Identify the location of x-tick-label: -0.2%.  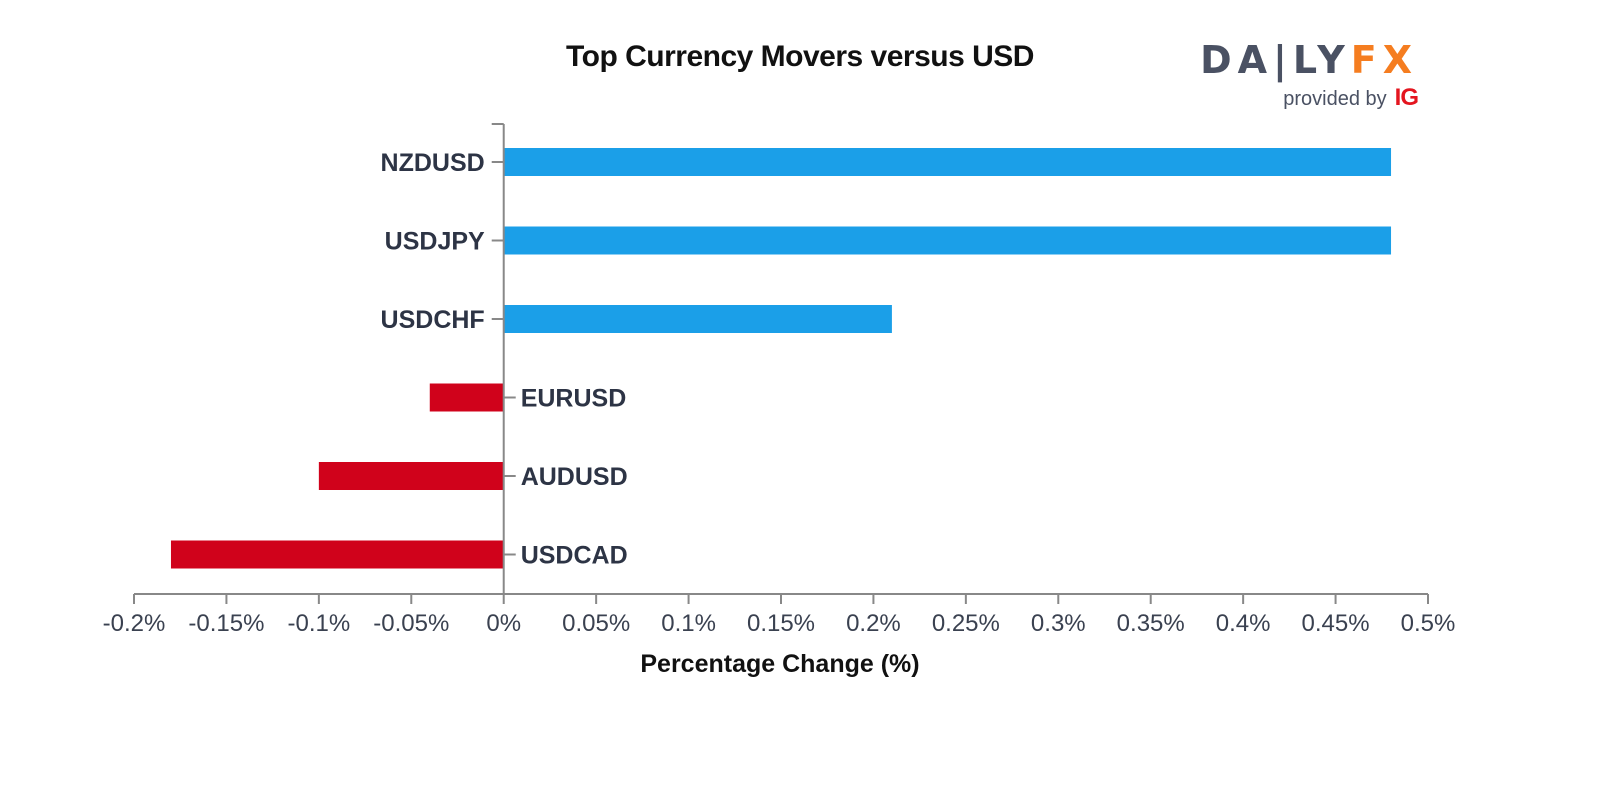
(134, 623).